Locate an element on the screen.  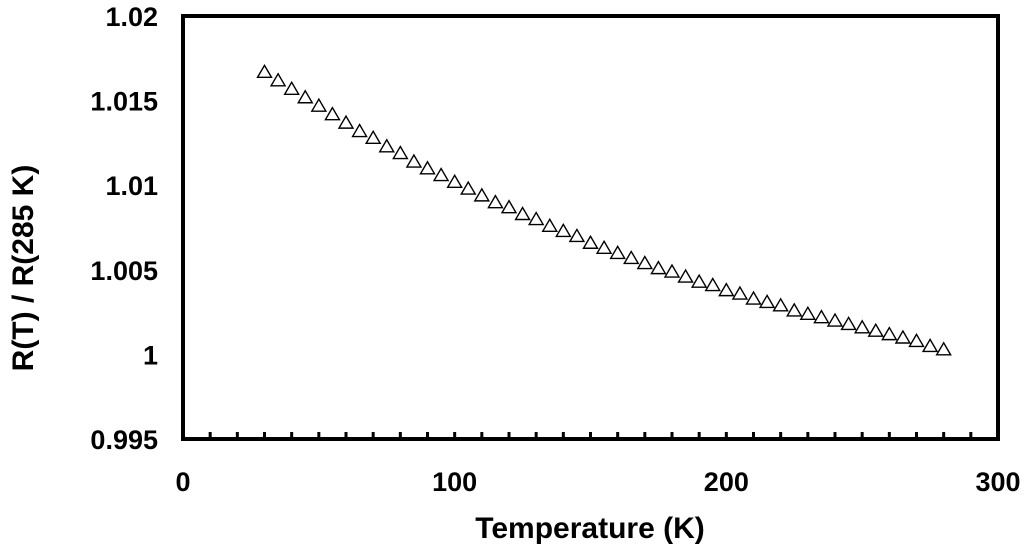
y-tick-label: 1.005 is located at coordinates (124, 271).